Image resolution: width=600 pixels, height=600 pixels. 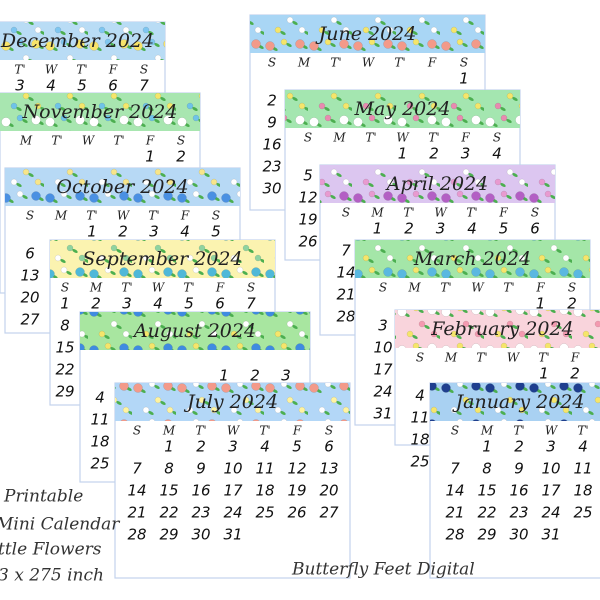 What do you see at coordinates (328, 469) in the screenshot?
I see `day-number: 13` at bounding box center [328, 469].